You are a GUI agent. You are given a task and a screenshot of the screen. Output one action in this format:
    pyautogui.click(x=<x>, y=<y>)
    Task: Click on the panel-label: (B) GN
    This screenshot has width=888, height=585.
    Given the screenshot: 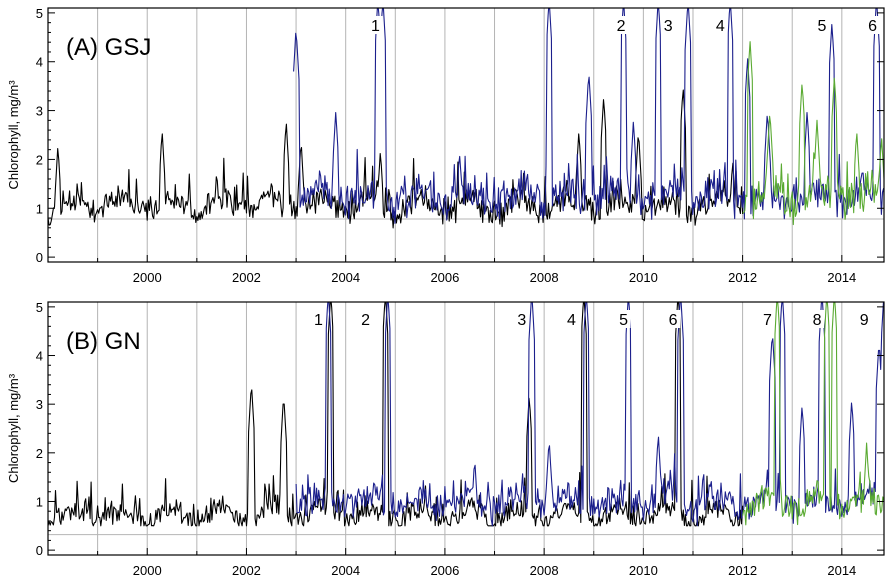 What is the action you would take?
    pyautogui.click(x=103, y=341)
    